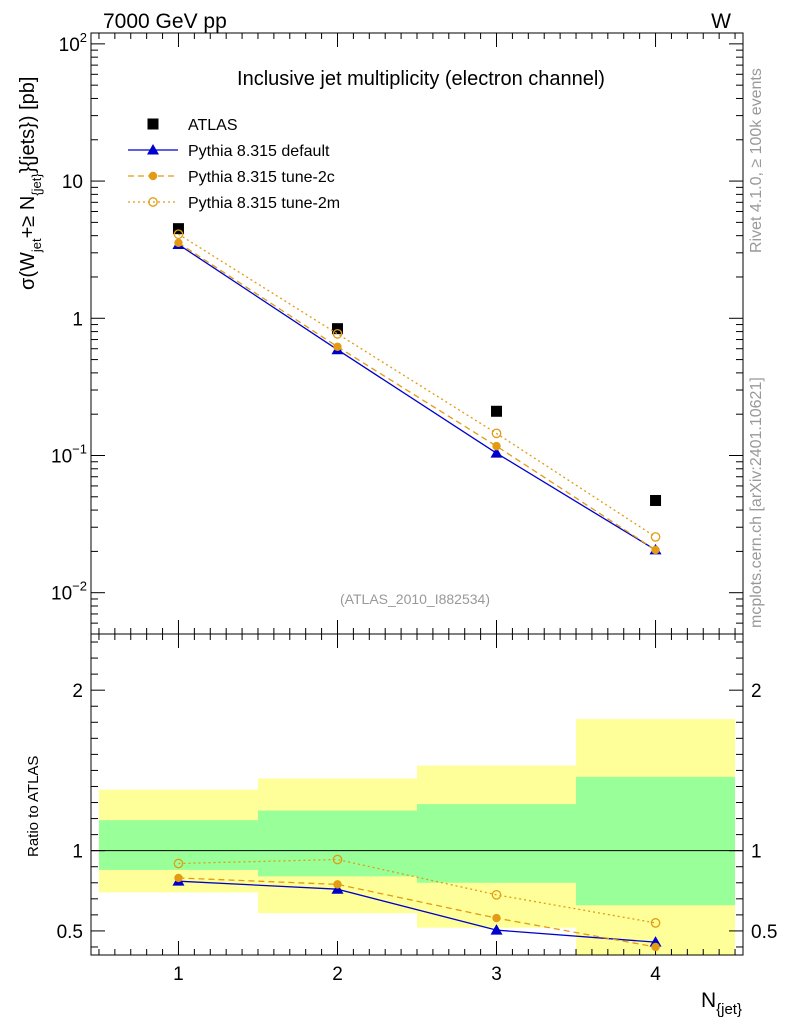 This screenshot has height=1024, width=786. I want to click on legend-label: Pythia 8.315 tune-2m, so click(264, 203).